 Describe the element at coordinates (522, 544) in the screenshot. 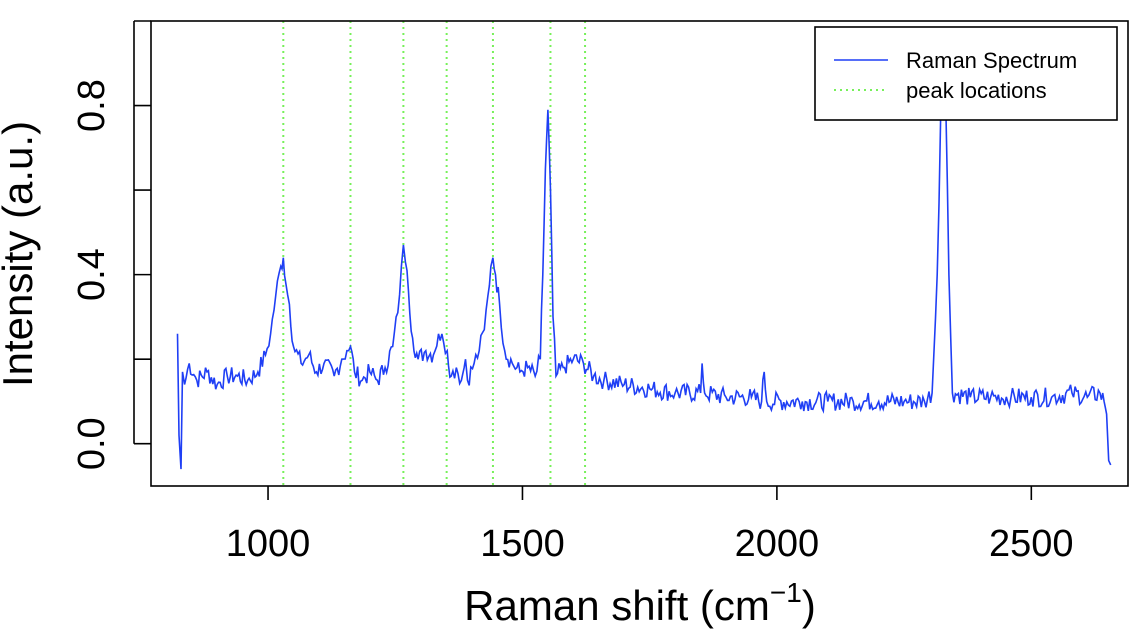

I see `x-tick-label: 1500` at that location.